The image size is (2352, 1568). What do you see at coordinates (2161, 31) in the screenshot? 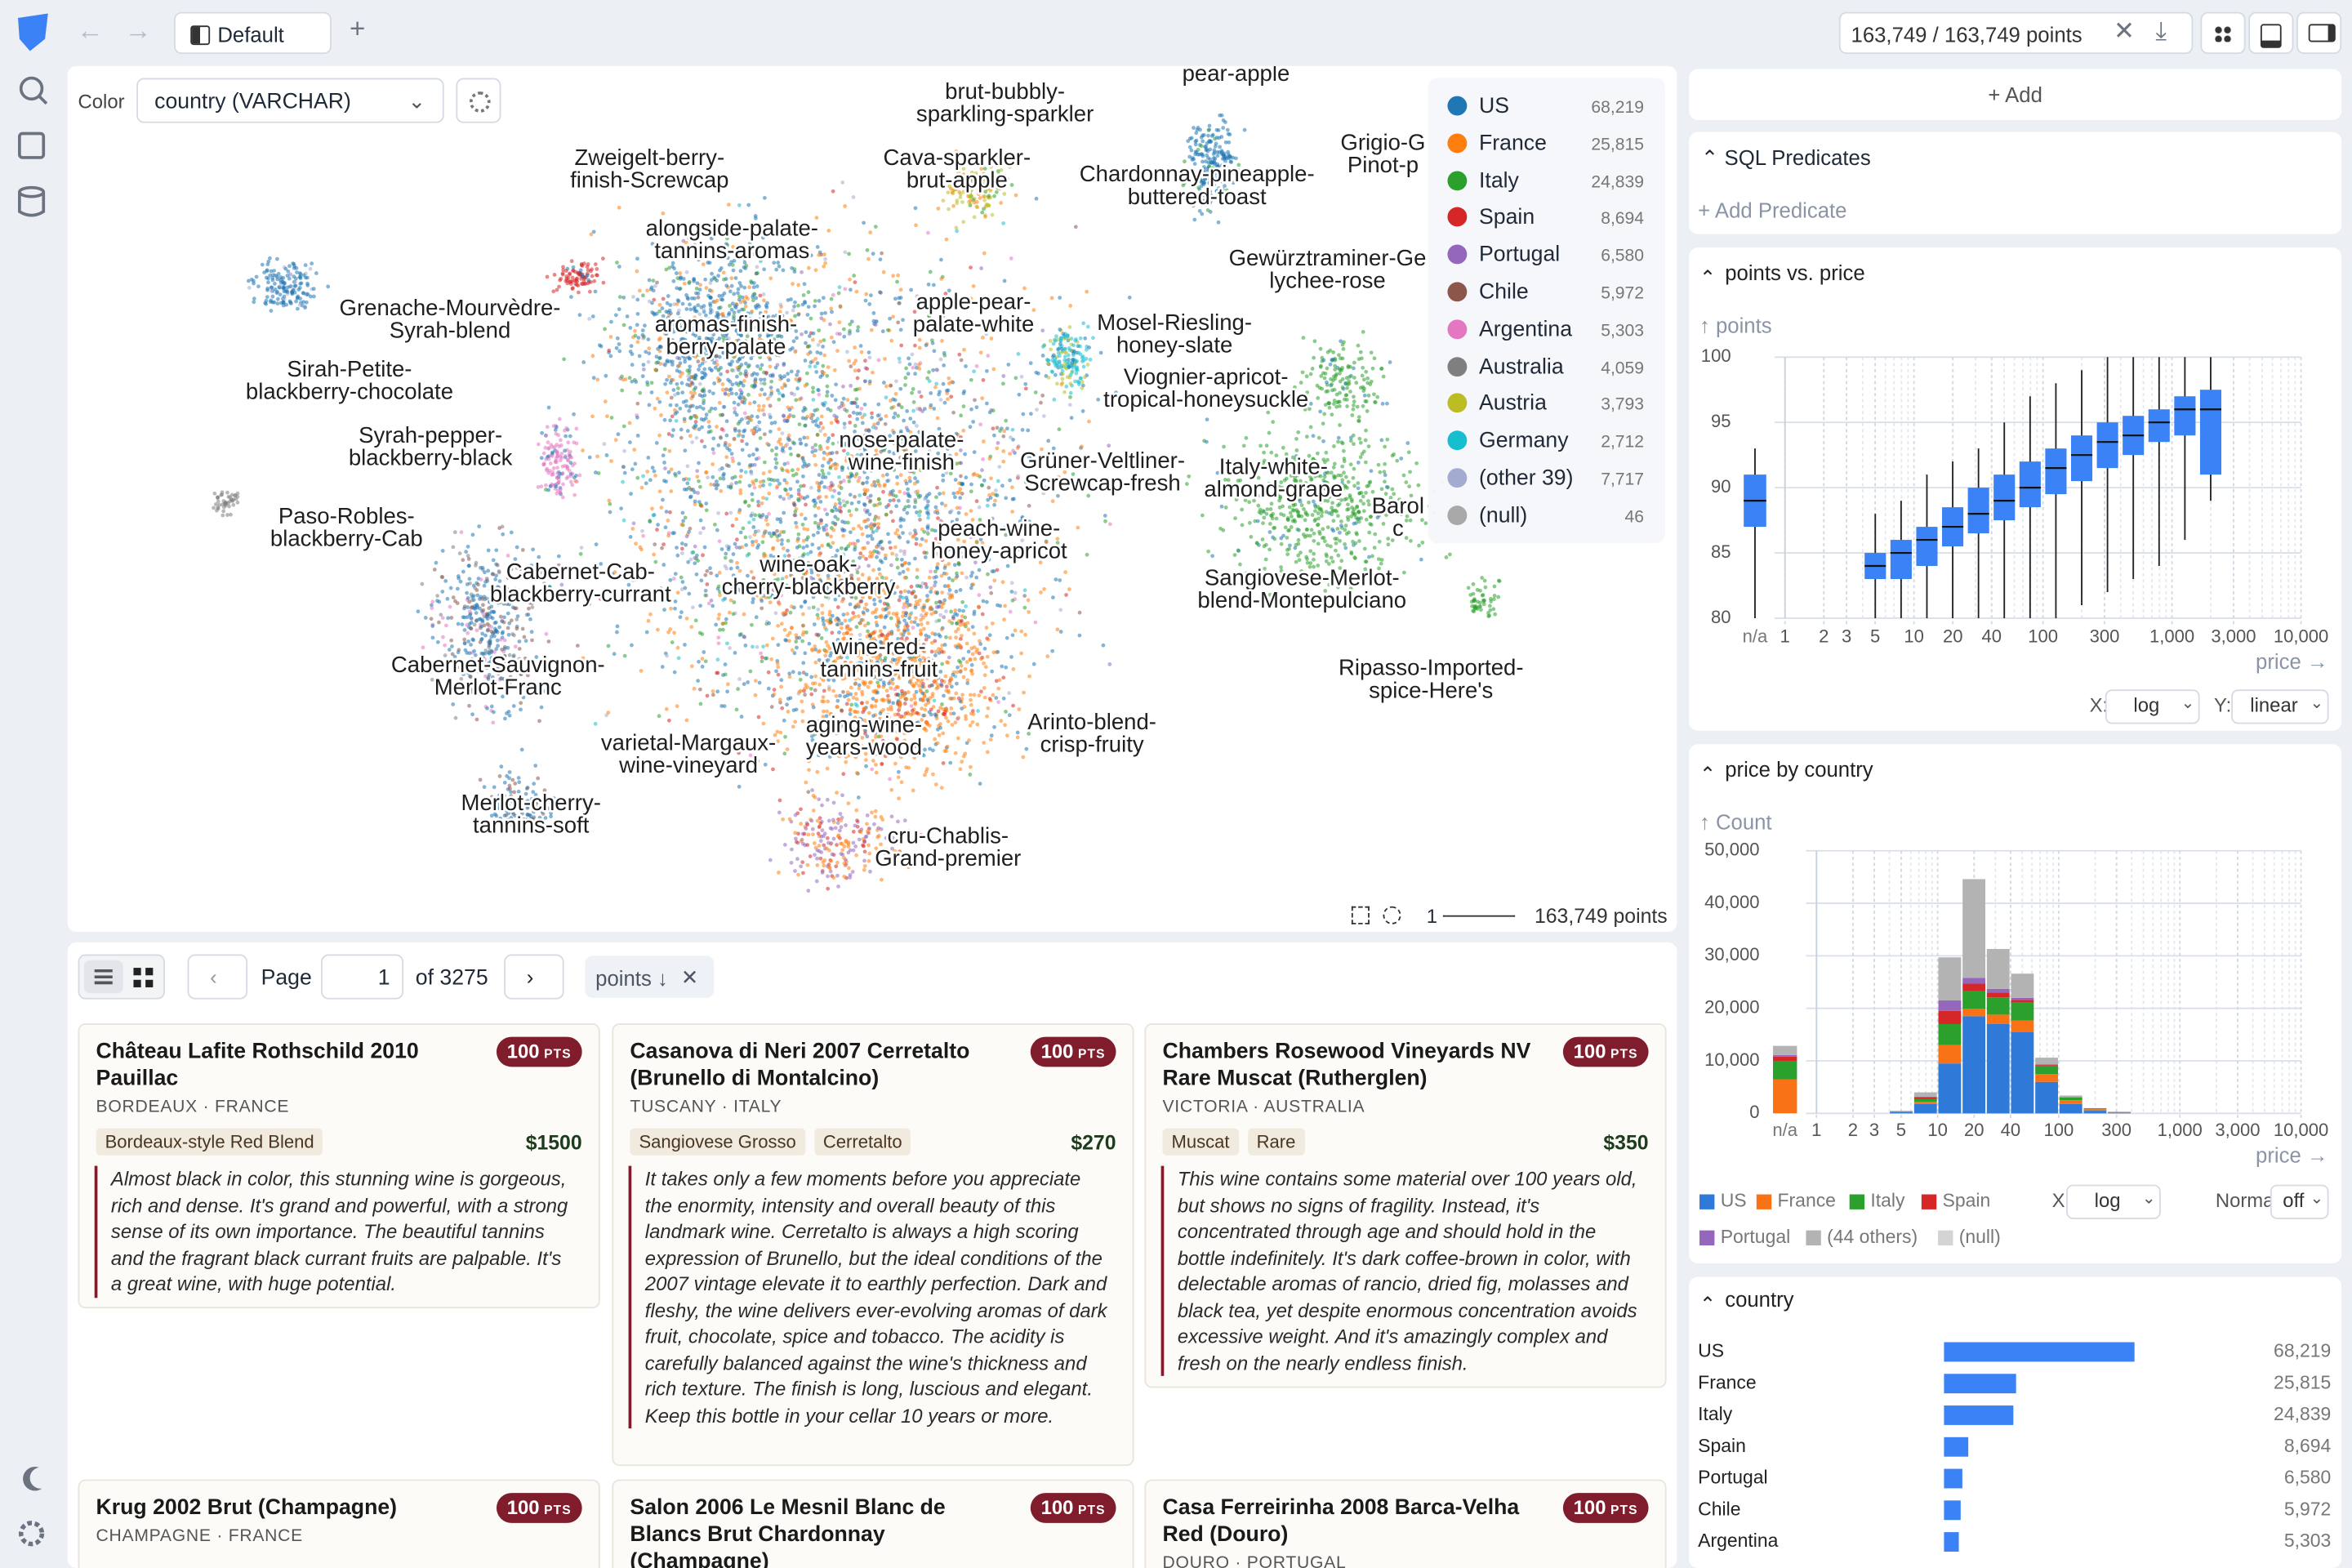
I see `download-button: ⤓` at bounding box center [2161, 31].